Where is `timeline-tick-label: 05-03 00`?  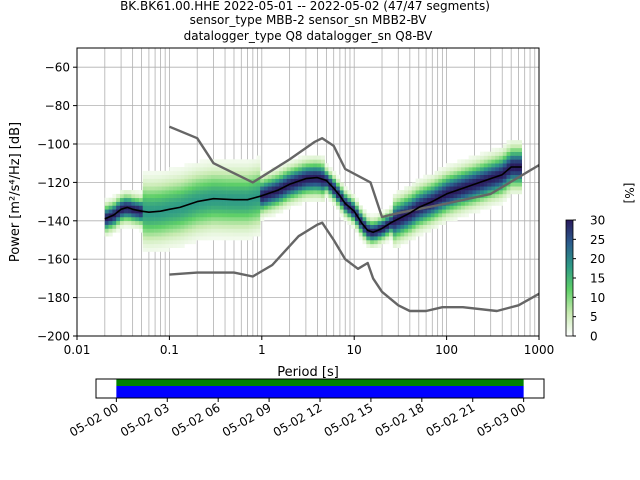
timeline-tick-label: 05-03 00 is located at coordinates (501, 419).